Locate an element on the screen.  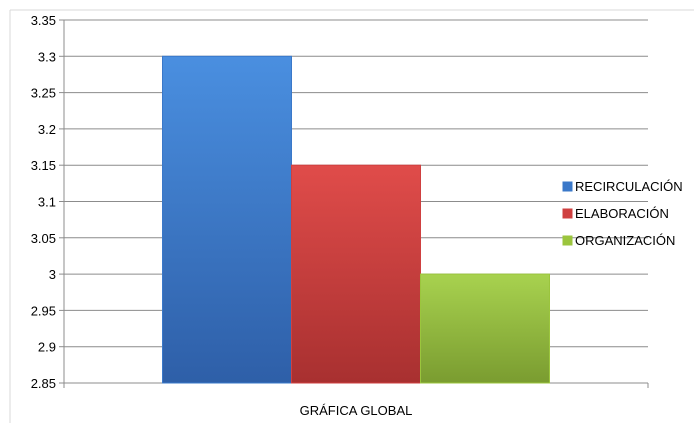
x-category-label: GRÁFICA GLOBAL is located at coordinates (356, 410).